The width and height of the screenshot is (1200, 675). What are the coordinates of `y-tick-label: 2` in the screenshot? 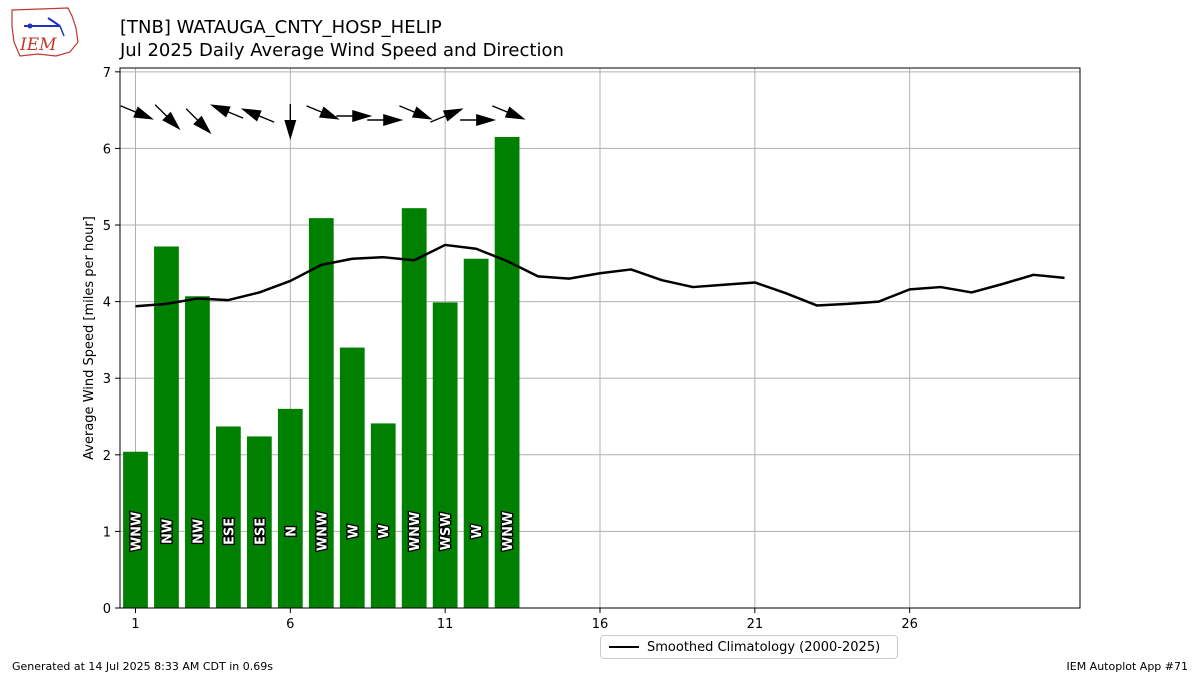 It's located at (107, 456).